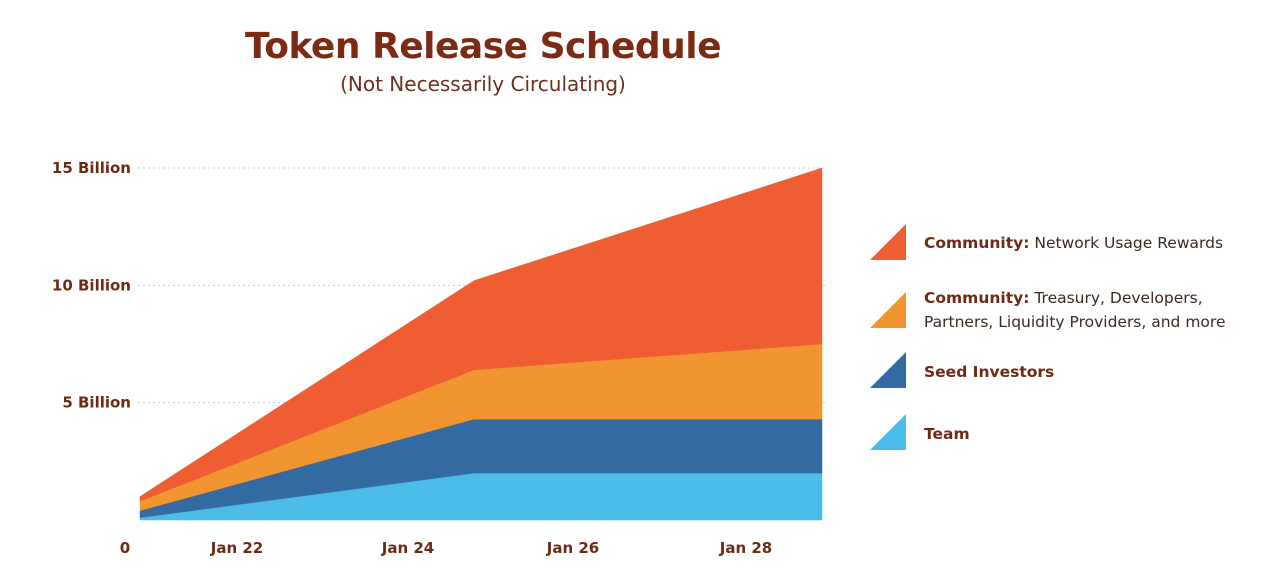 The height and width of the screenshot is (581, 1268). I want to click on x-tick-label: 0, so click(125, 548).